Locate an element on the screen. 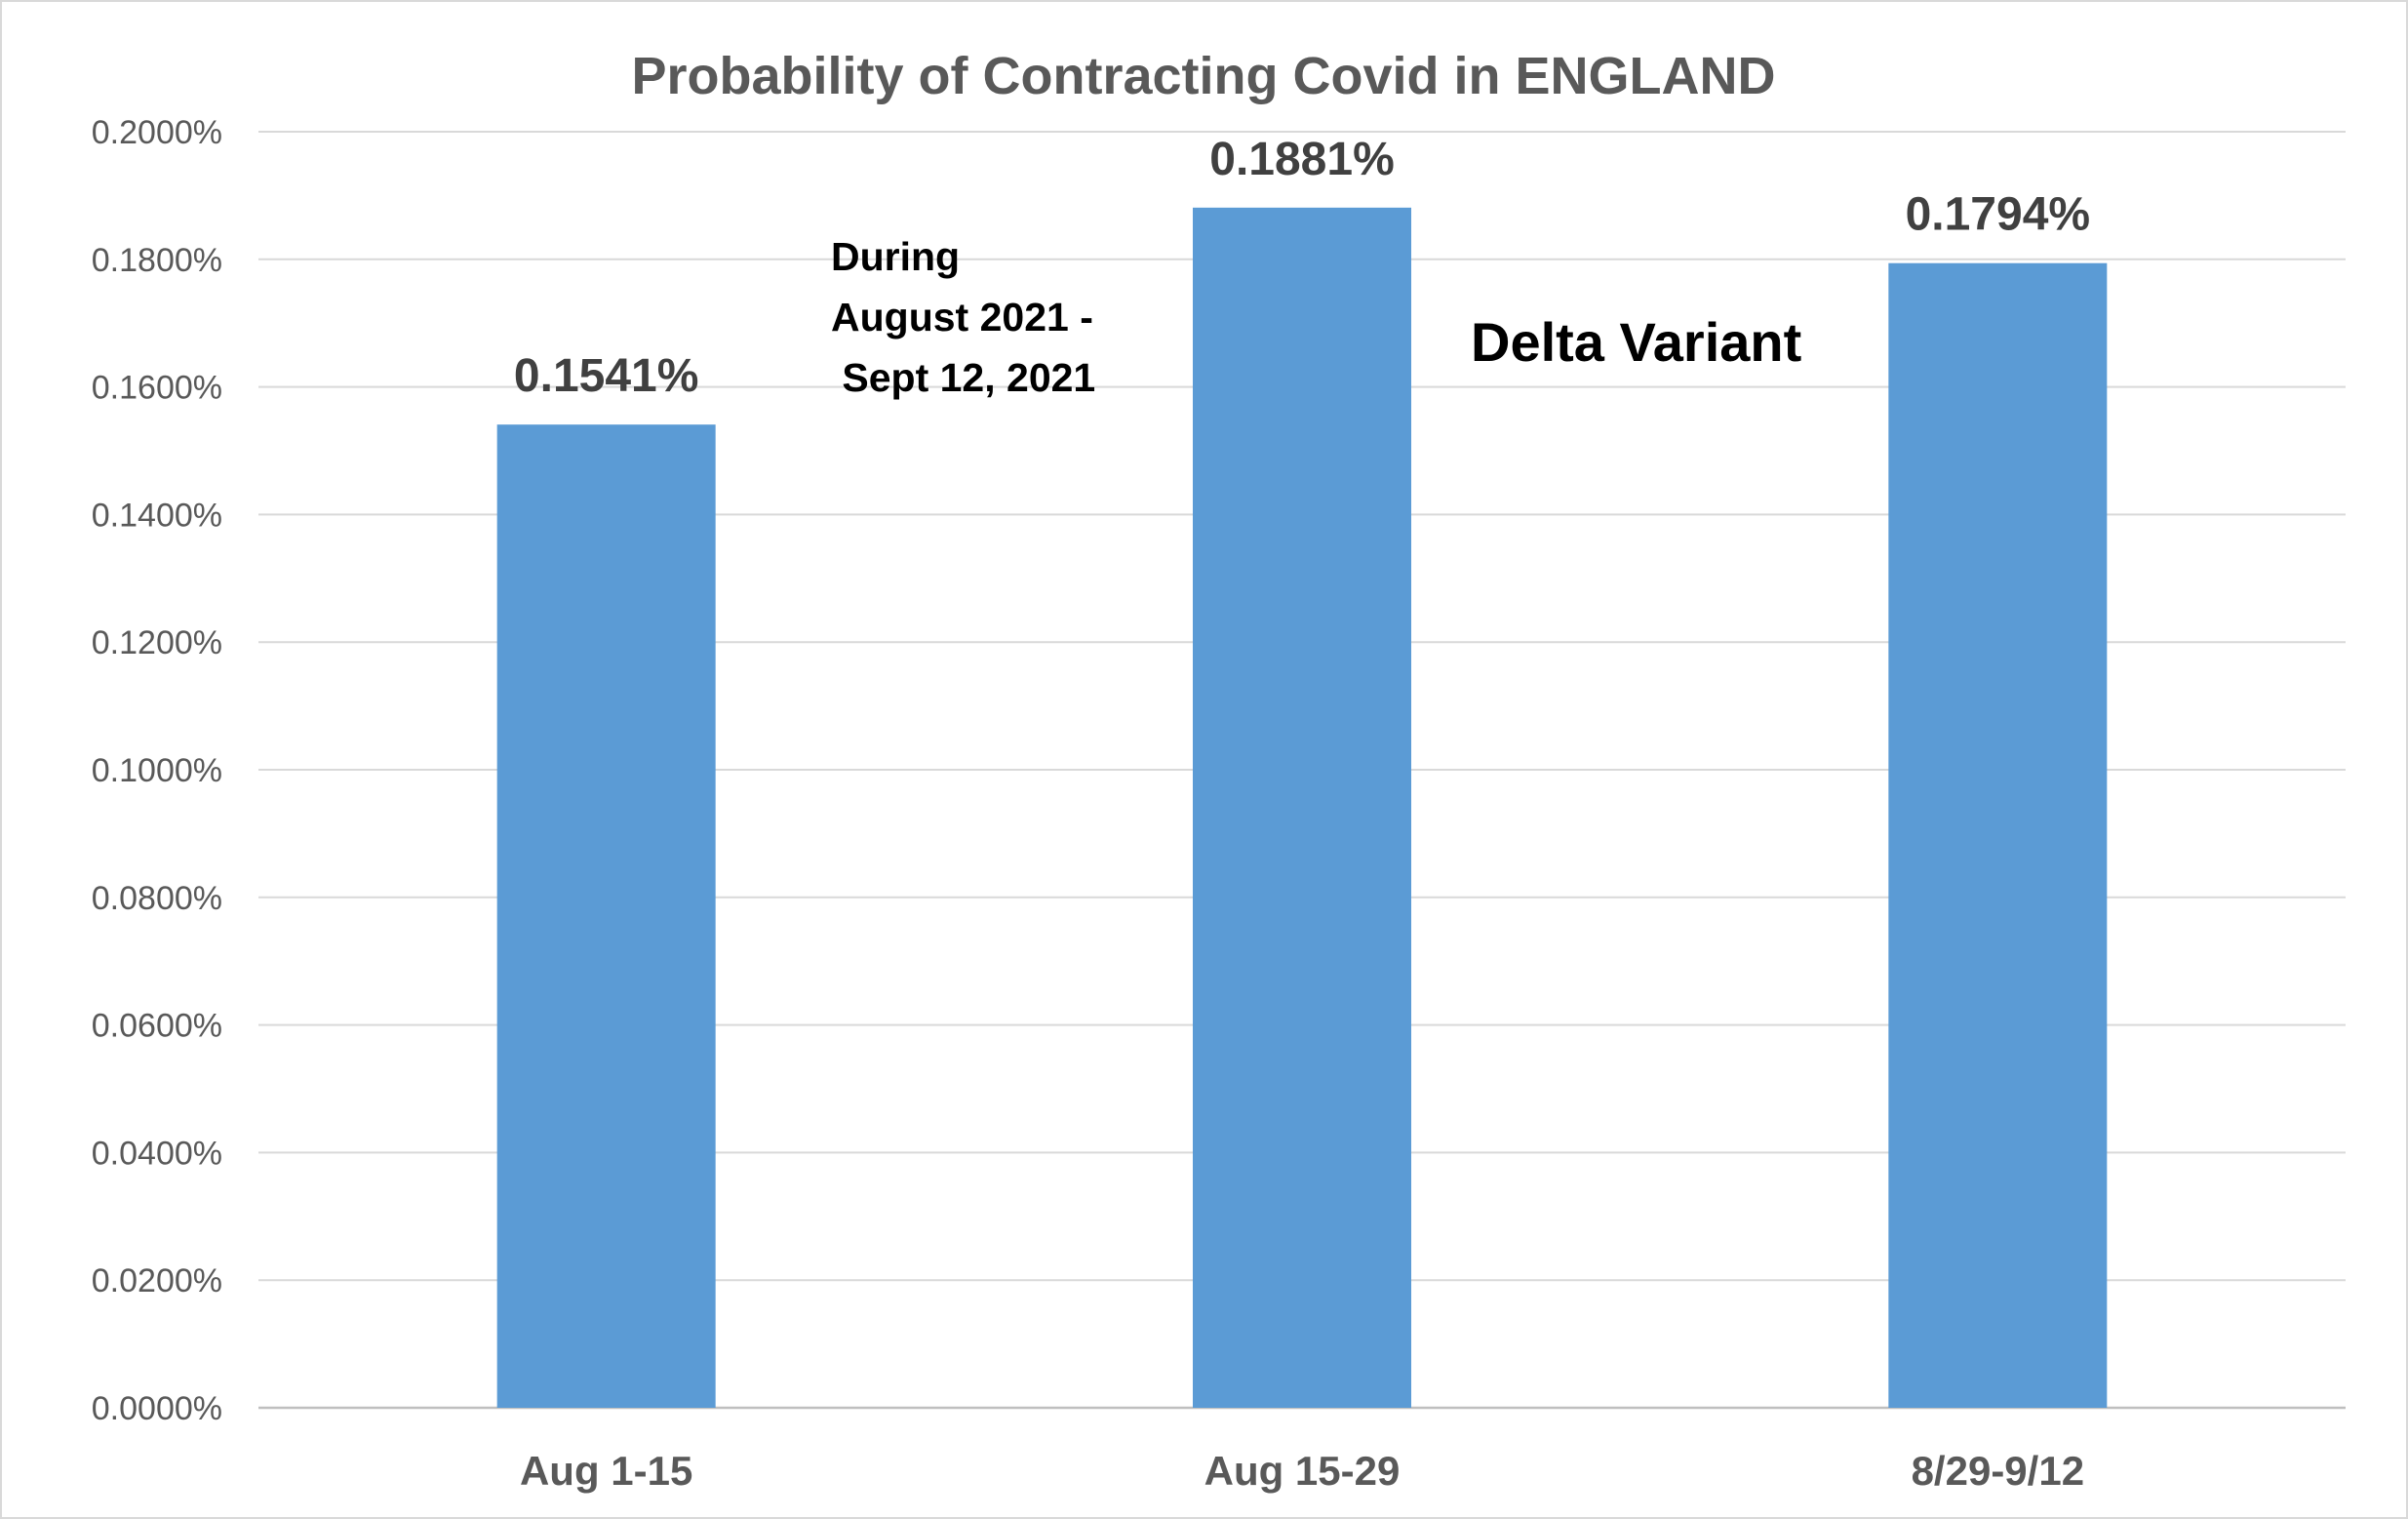 The image size is (2408, 1519). annotation-delta-variant: Delta Variant is located at coordinates (1636, 342).